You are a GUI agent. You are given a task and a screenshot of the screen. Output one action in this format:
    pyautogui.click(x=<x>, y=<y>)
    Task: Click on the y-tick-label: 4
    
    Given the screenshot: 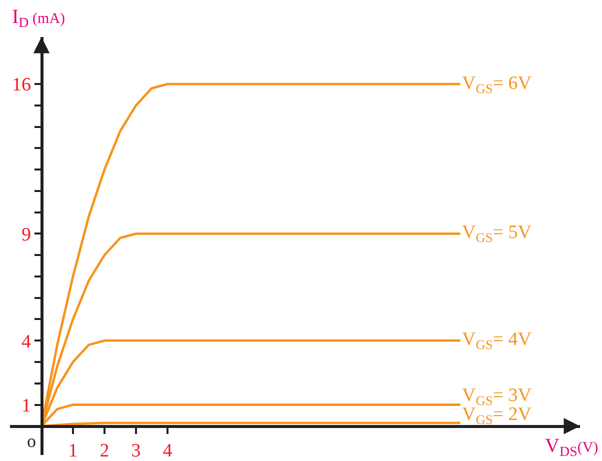 What is the action you would take?
    pyautogui.click(x=26, y=341)
    